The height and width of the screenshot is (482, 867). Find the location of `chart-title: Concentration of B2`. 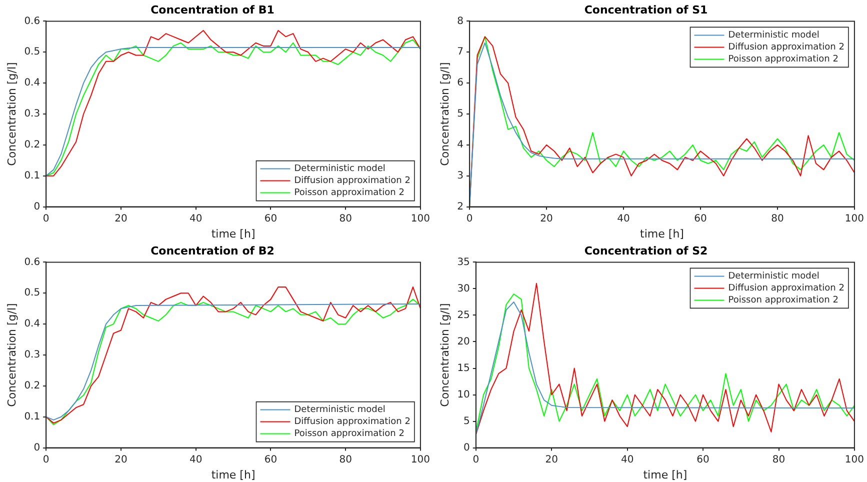

chart-title: Concentration of B2 is located at coordinates (212, 251).